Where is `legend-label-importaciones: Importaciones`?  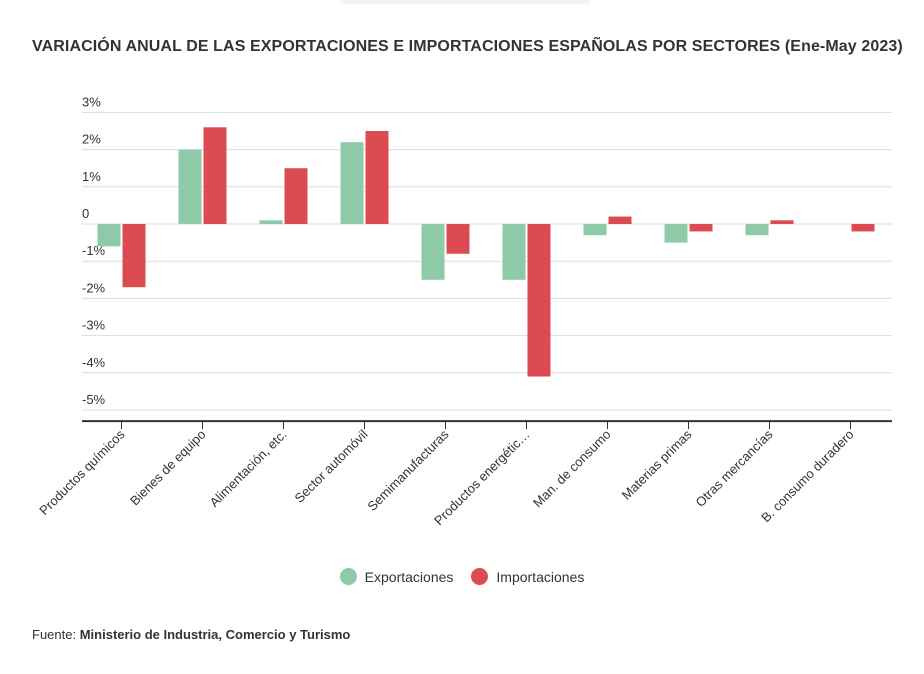
legend-label-importaciones: Importaciones is located at coordinates (540, 576).